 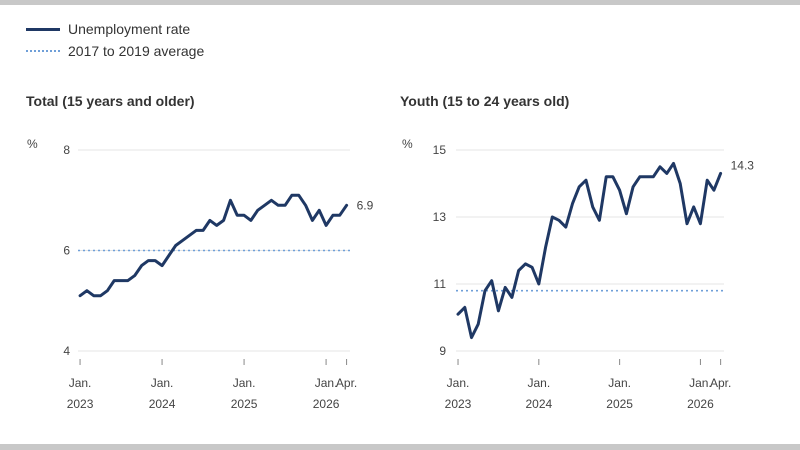 I want to click on youth-end-value-label: 14.3, so click(x=743, y=165).